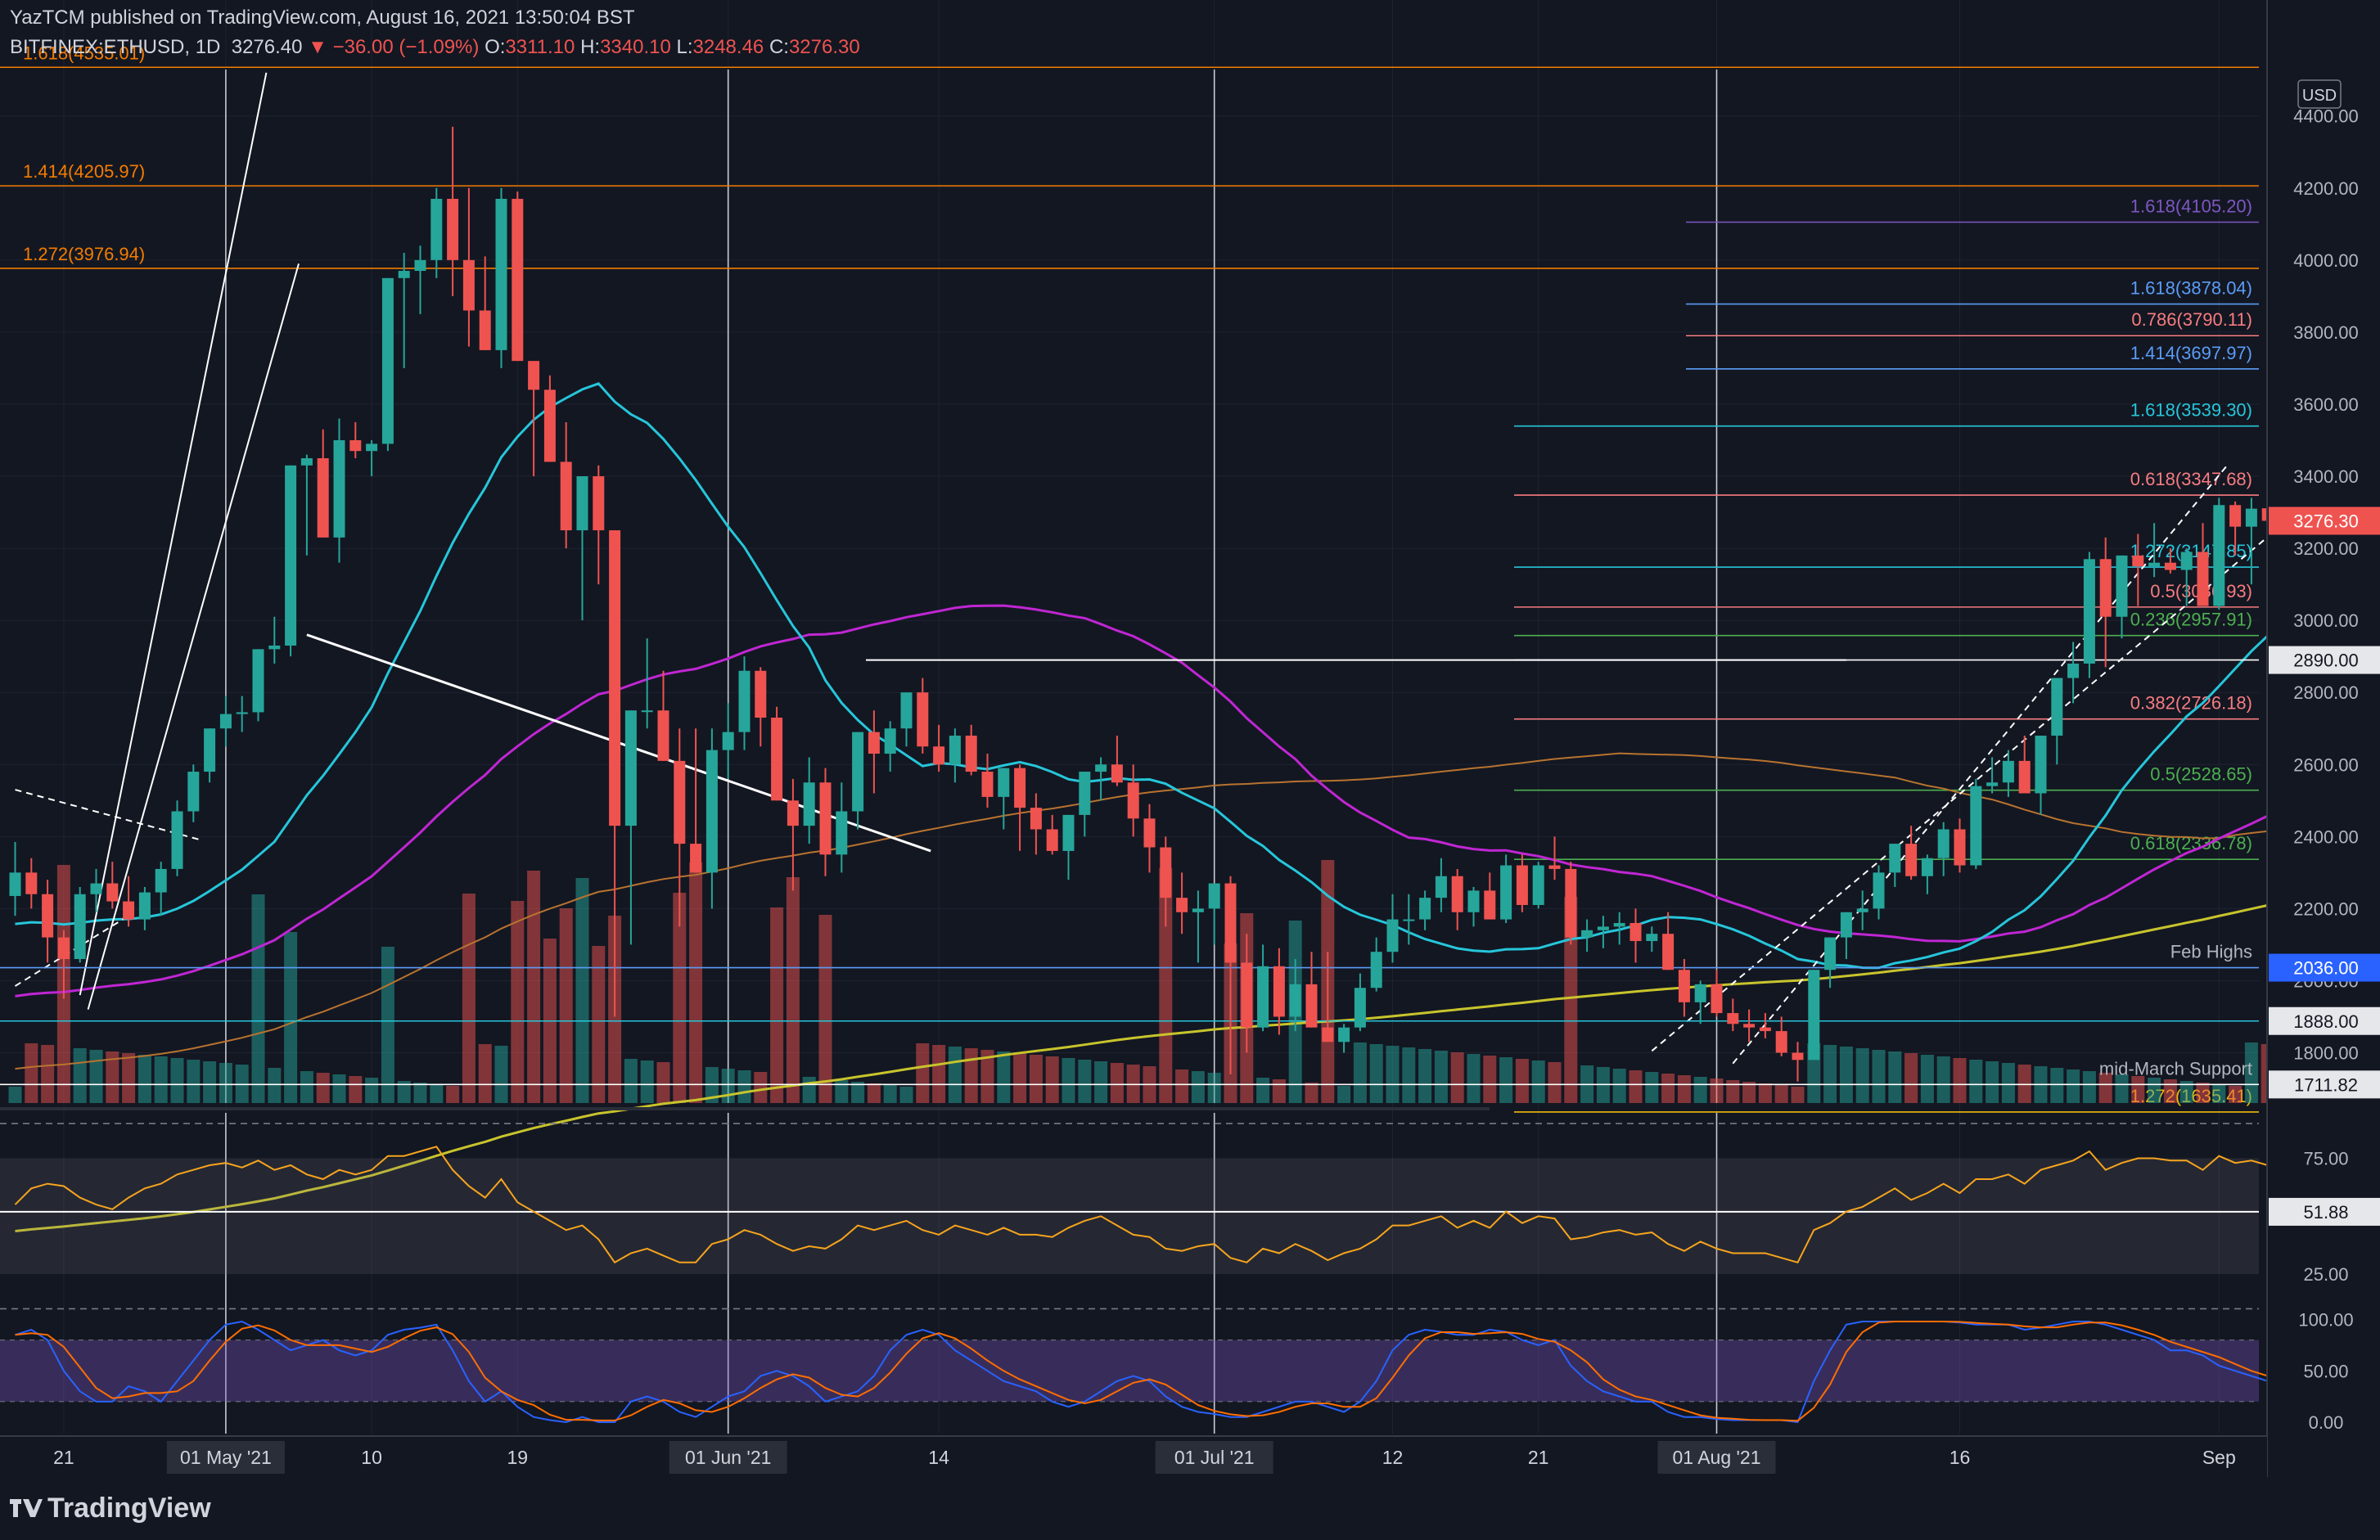  I want to click on last-price-tag, so click(2325, 521).